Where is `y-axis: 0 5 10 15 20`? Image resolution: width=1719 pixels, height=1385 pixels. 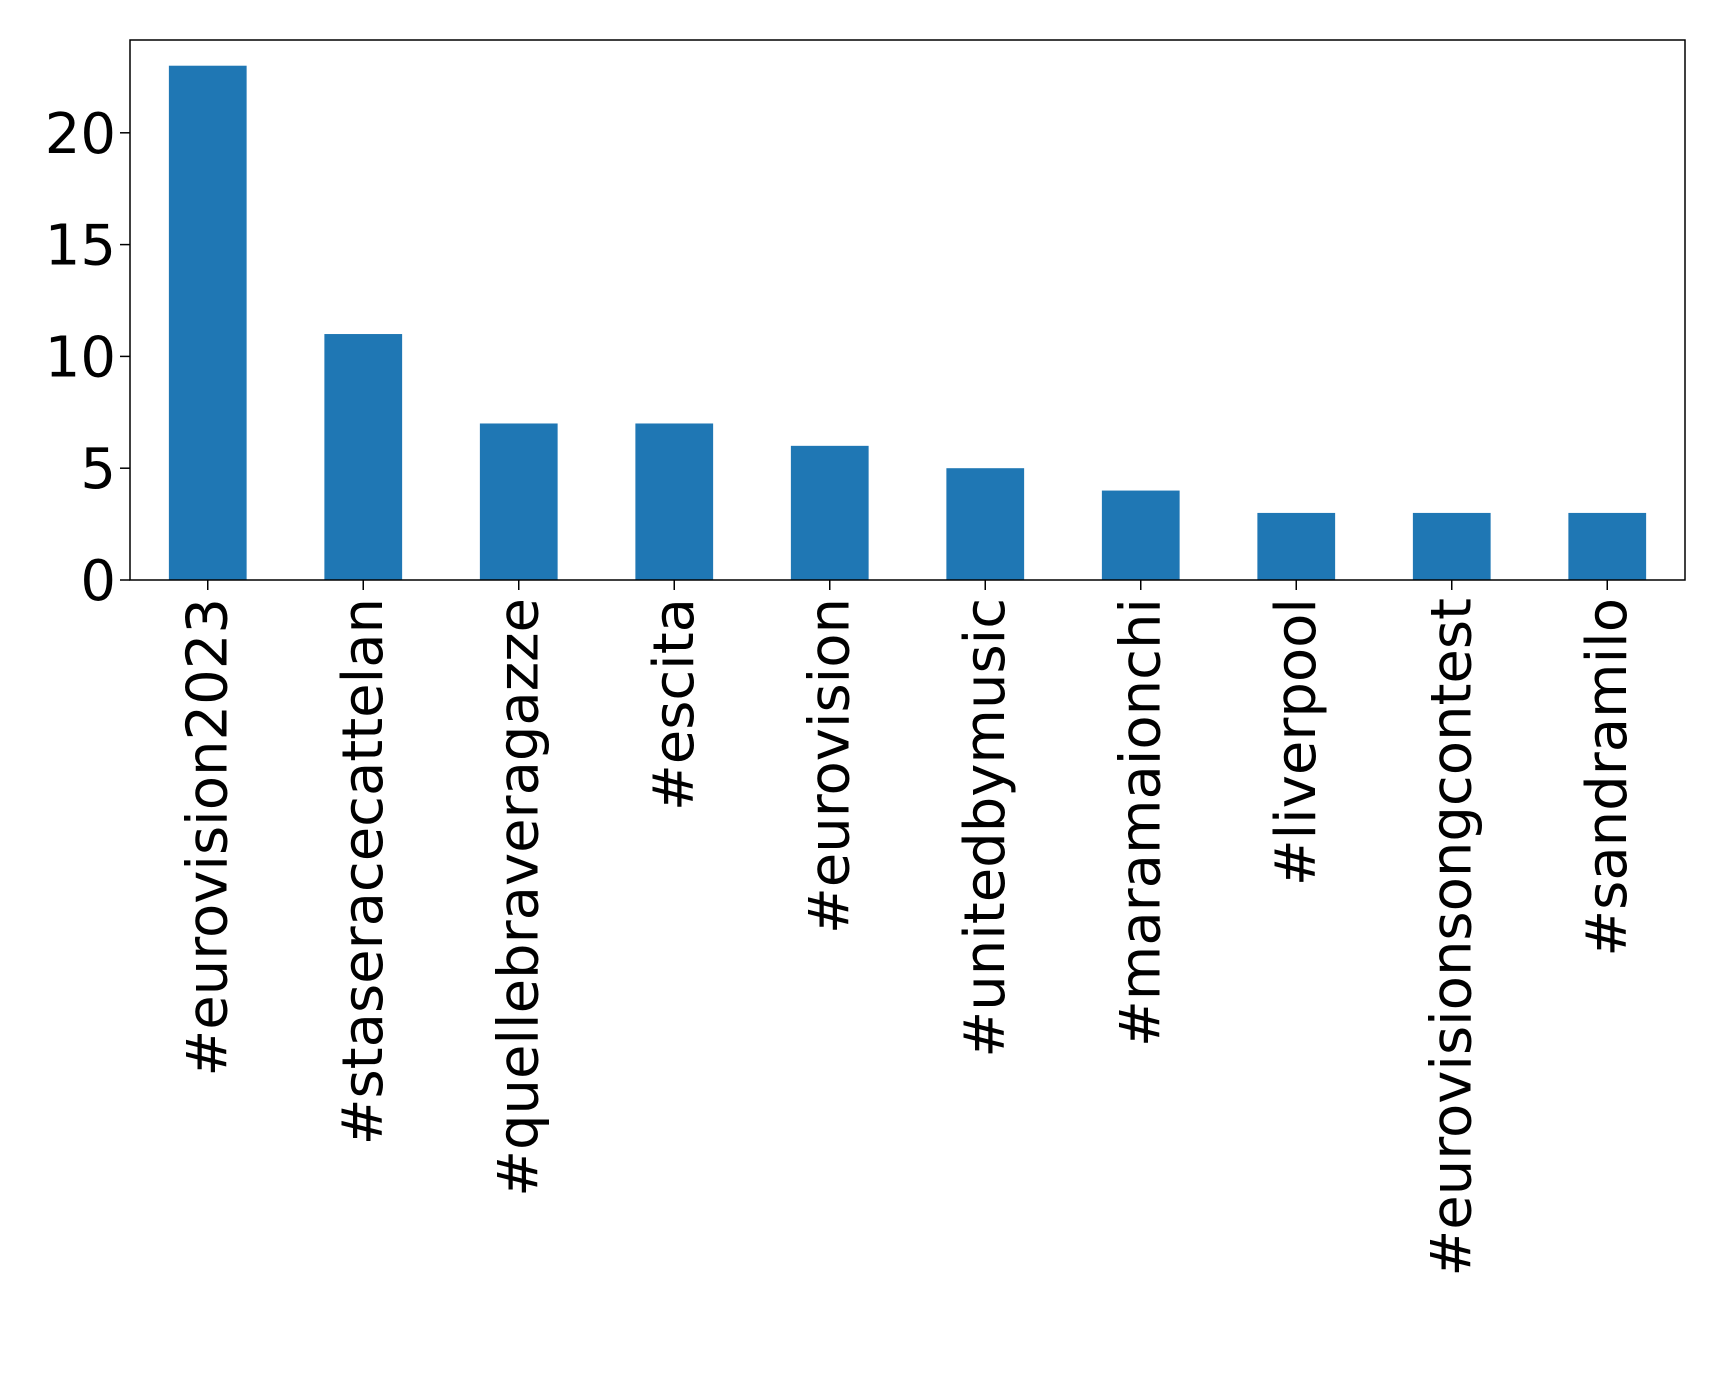 y-axis: 0 5 10 15 20 is located at coordinates (87, 358).